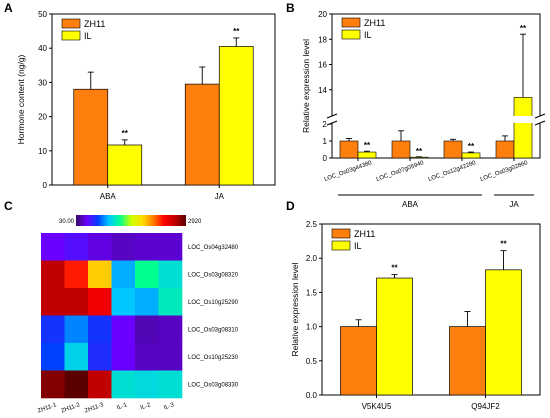 The width and height of the screenshot is (550, 418). Describe the element at coordinates (290, 206) in the screenshot. I see `panel-d-letter: D` at that location.